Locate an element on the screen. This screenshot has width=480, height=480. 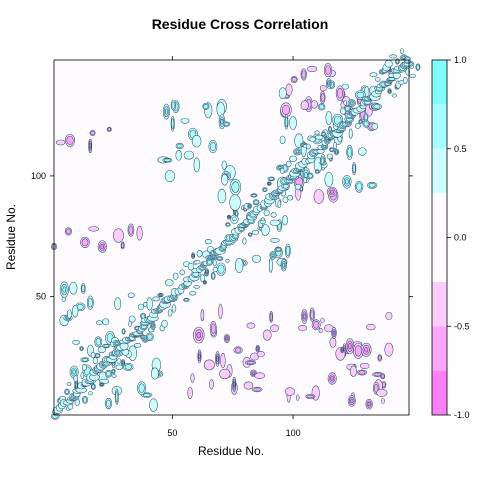
colorbar: 1.0 0.5 0.0 -0.5 -1.0 is located at coordinates (450, 237).